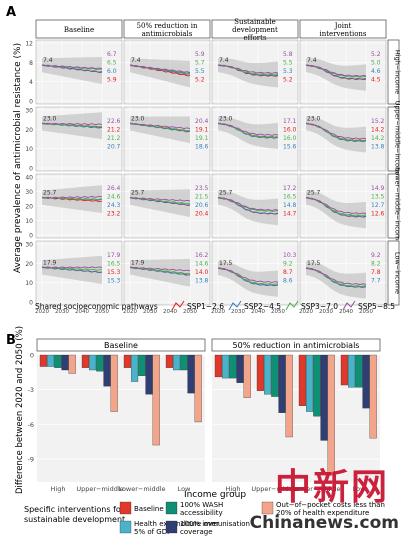 This screenshot has height=540, width=405. I want to click on watermark-logo-cn: 中新网, so click(331, 487).